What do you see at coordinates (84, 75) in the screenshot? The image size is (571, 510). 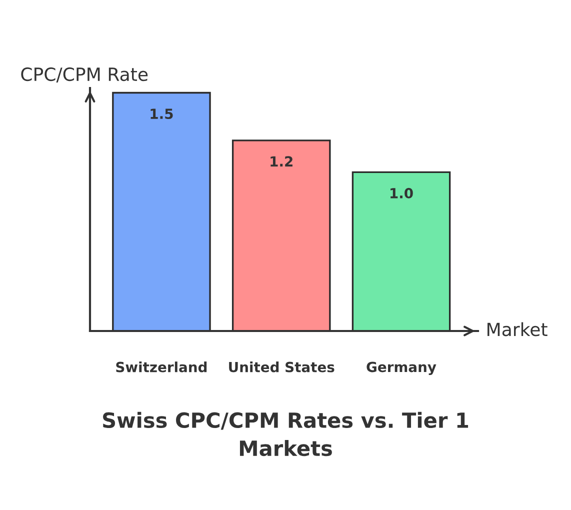 I see `y-axis-title: CPC/CPM Rate` at bounding box center [84, 75].